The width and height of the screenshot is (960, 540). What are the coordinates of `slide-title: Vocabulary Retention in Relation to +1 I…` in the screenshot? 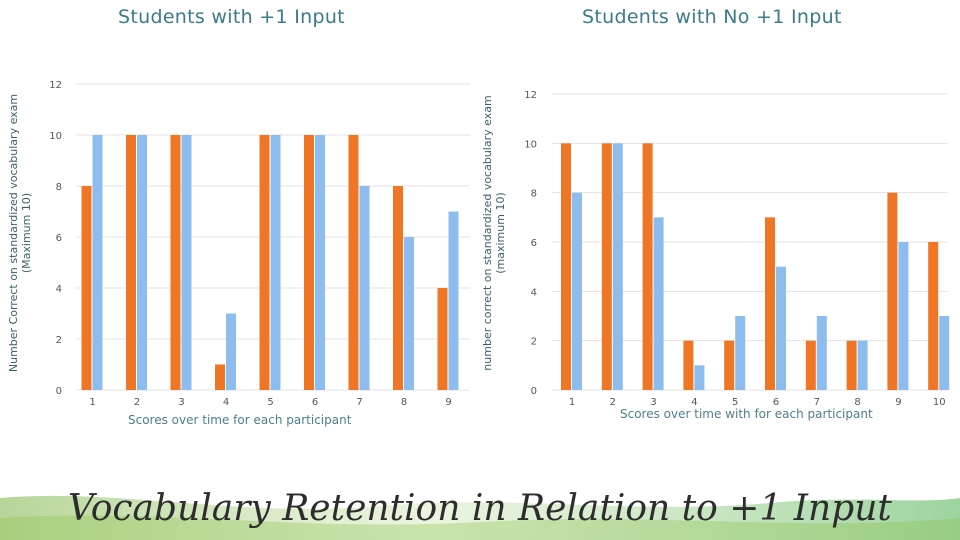 It's located at (480, 508).